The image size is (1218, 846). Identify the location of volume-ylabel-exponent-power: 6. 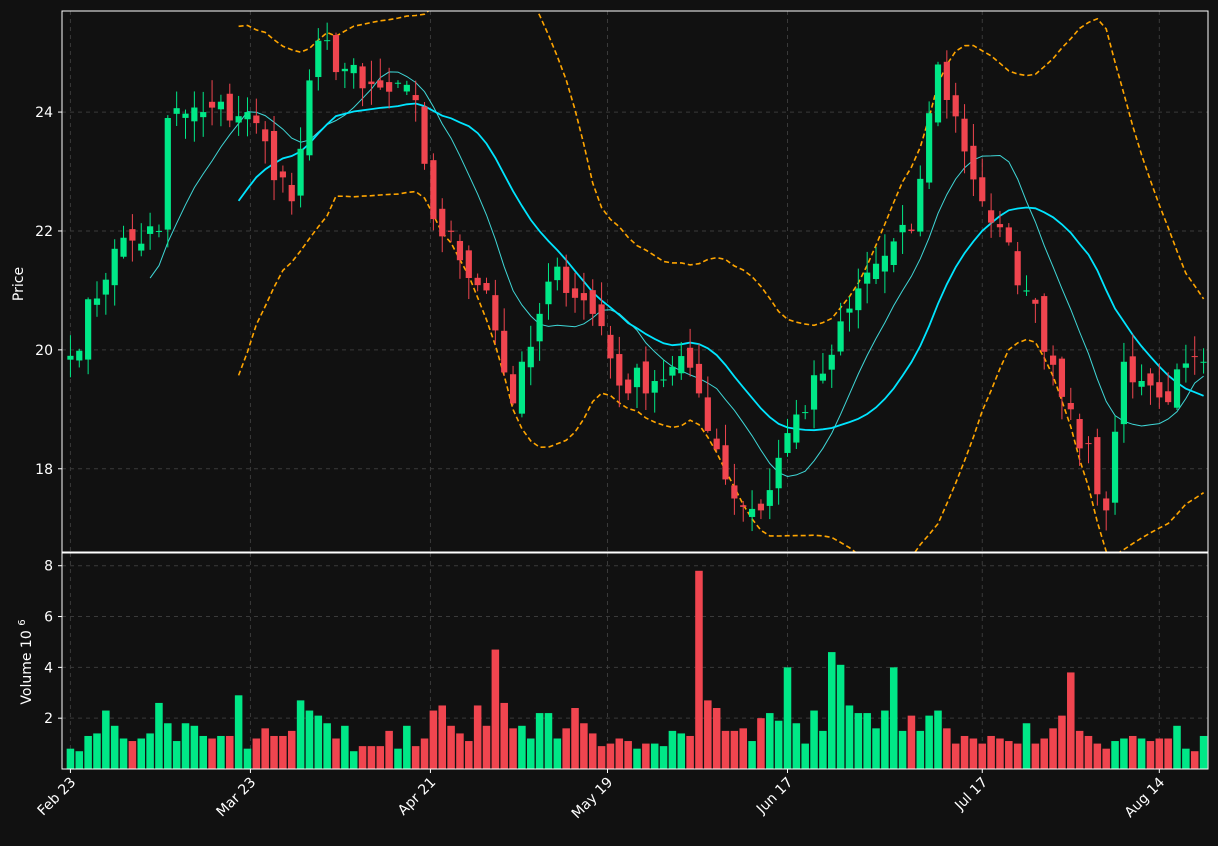
(22, 622).